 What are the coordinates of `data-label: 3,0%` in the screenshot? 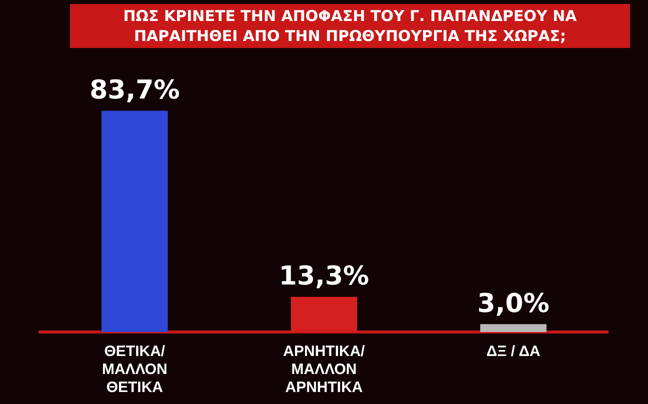 It's located at (513, 303).